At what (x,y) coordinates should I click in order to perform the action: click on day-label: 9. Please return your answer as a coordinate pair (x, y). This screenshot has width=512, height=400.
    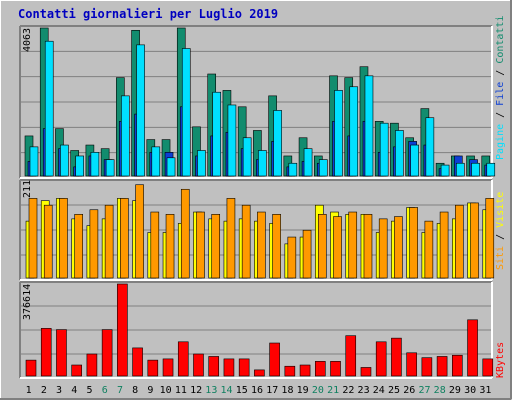
    Looking at the image, I should click on (150, 390).